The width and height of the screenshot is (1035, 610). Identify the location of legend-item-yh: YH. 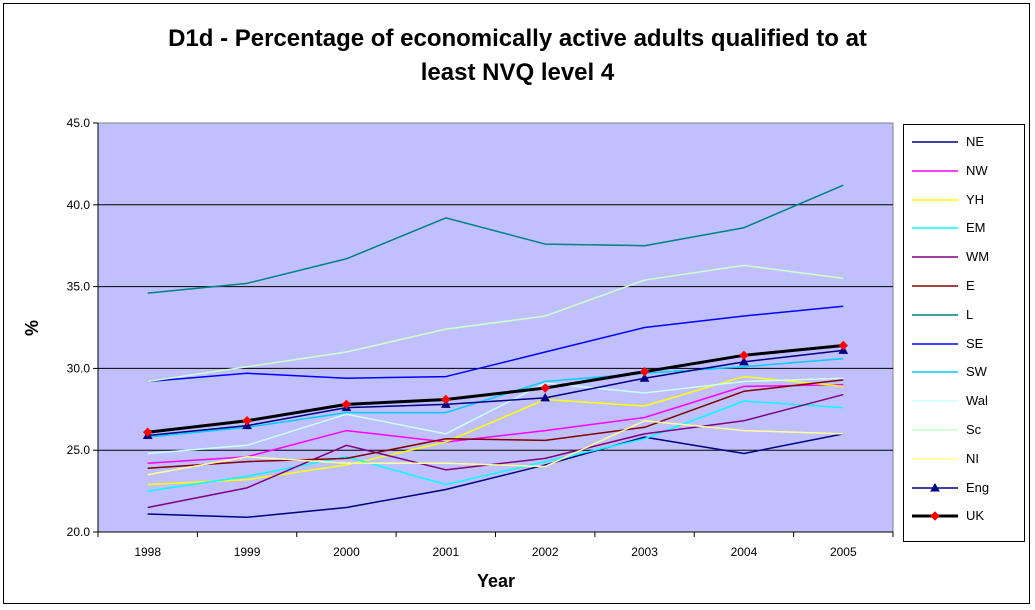
(964, 200).